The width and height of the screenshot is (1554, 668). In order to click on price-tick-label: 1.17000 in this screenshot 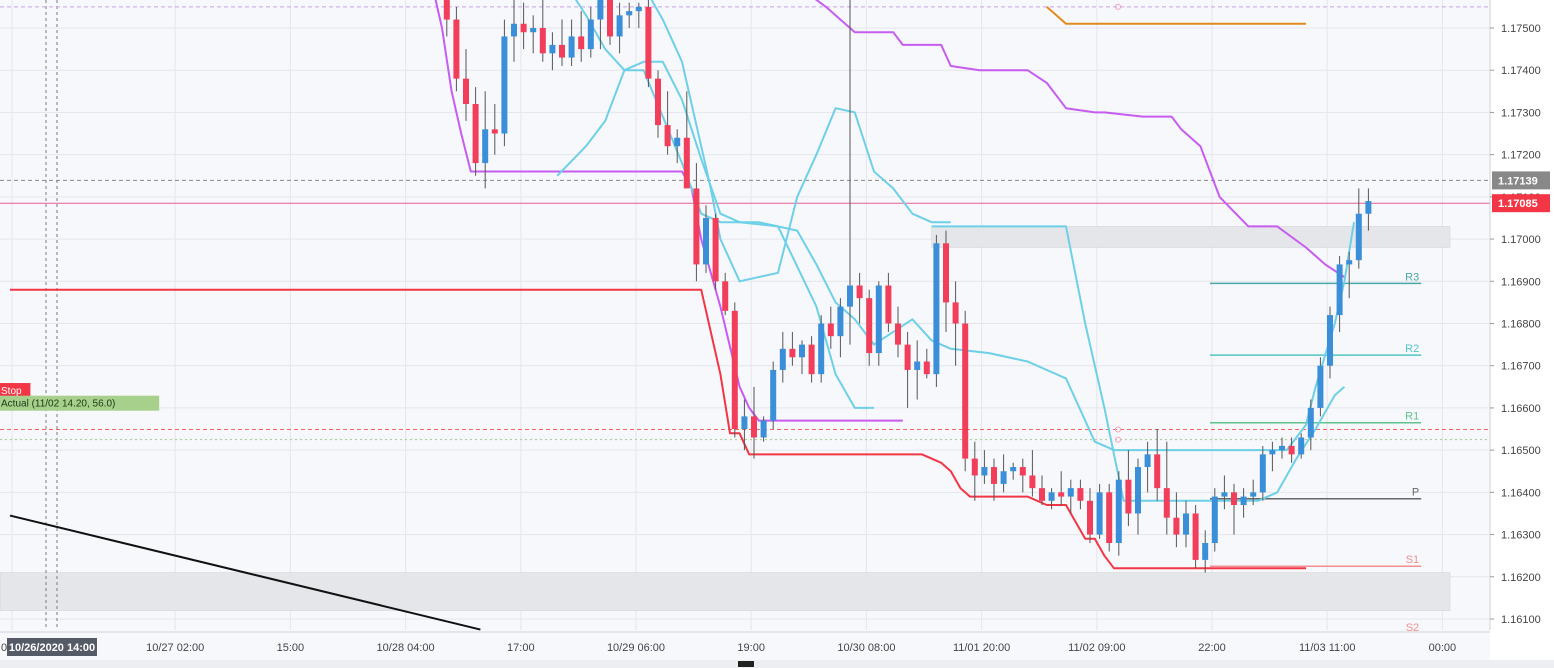, I will do `click(1521, 240)`.